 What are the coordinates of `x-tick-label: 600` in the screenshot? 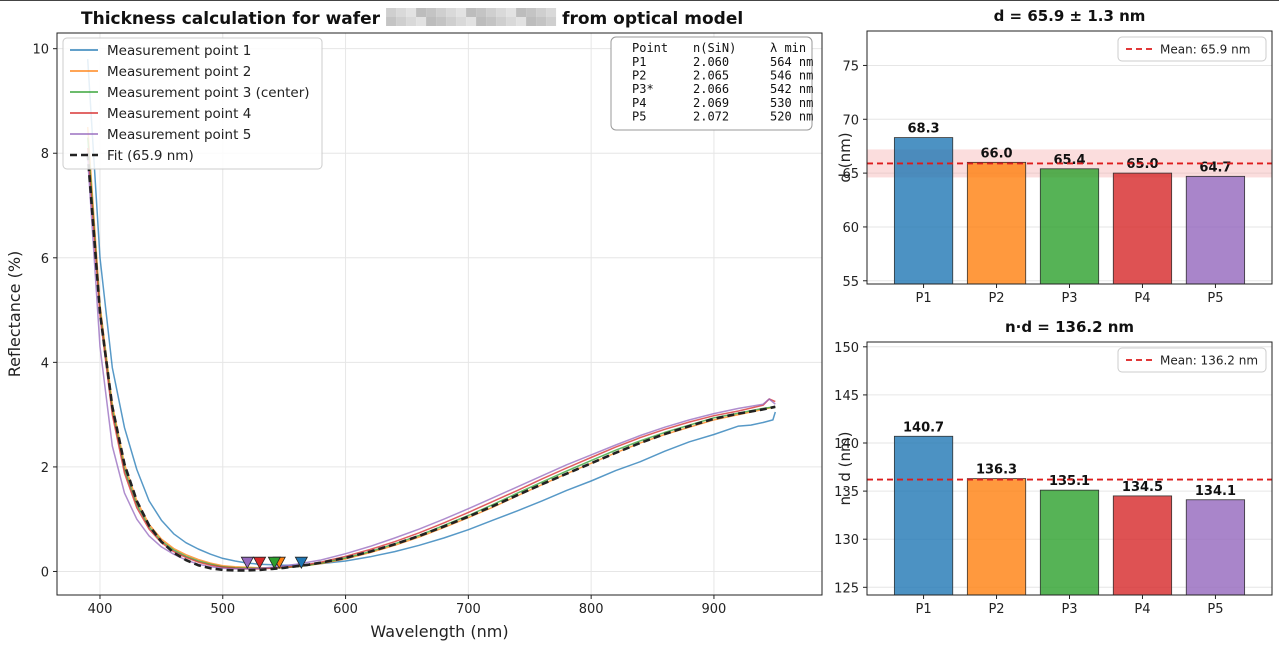 It's located at (345, 609).